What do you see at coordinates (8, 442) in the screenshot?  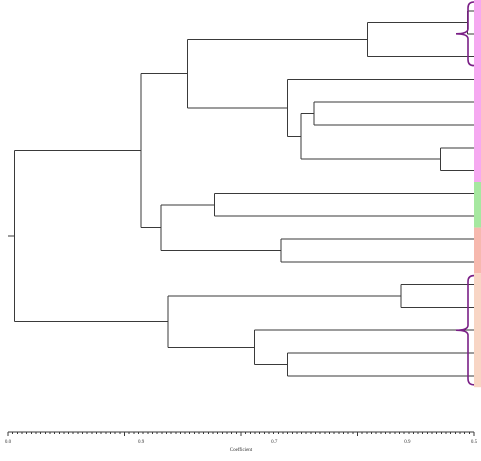 I see `tick-label: 0.0` at bounding box center [8, 442].